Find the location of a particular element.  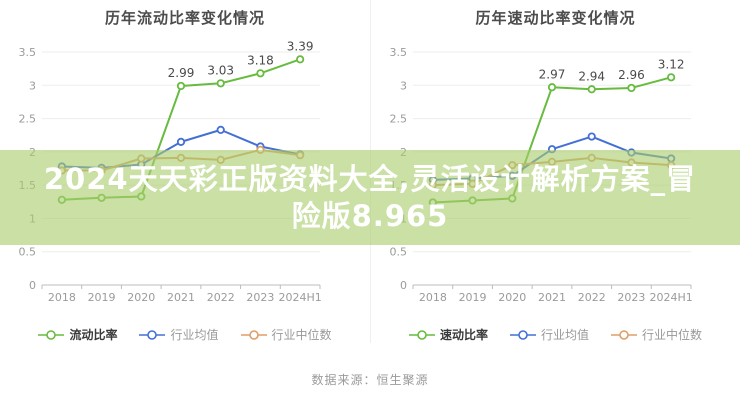

overlay-text-line2: 险版8.965 is located at coordinates (370, 215).